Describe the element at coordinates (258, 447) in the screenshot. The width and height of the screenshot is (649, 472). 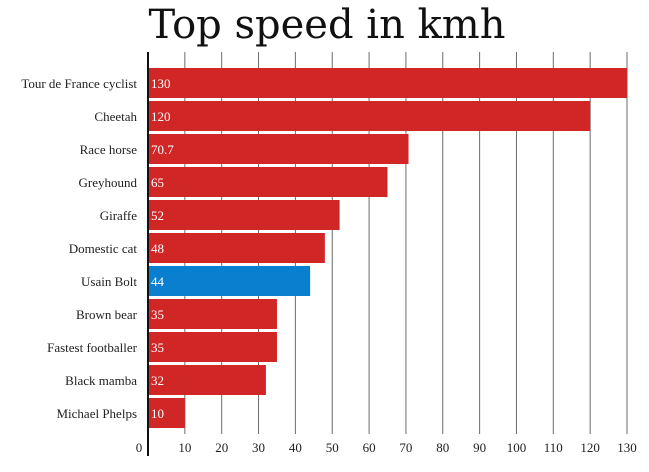
I see `x-tick-label: 30` at that location.